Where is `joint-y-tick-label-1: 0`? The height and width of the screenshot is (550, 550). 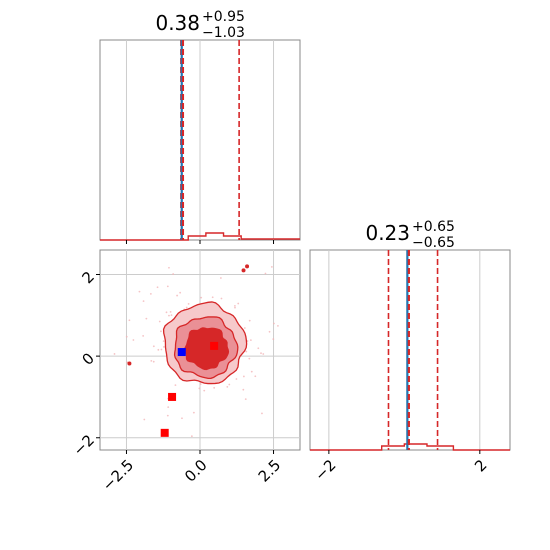
joint-y-tick-label-1: 0 is located at coordinates (88, 358).